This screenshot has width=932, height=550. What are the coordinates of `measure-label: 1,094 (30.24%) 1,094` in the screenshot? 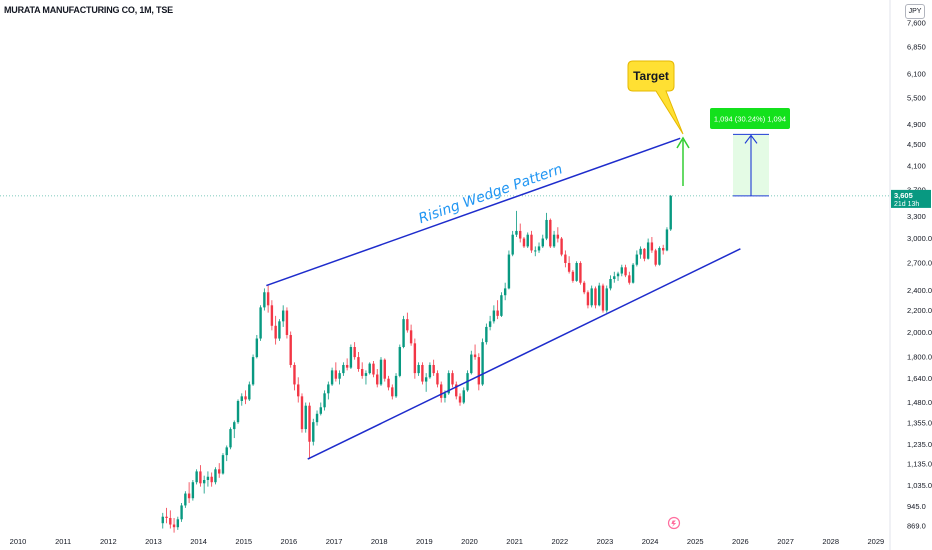 It's located at (750, 119).